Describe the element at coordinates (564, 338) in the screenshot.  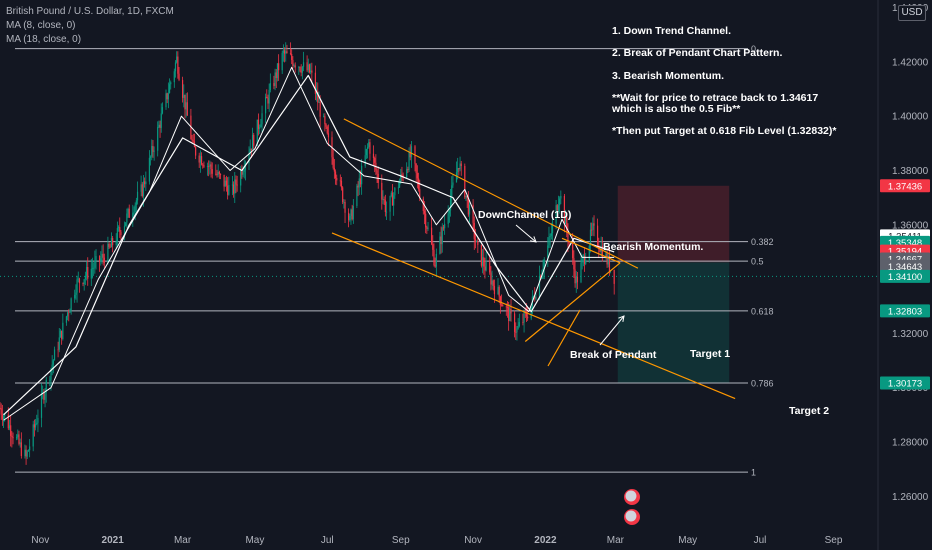
I see `pendant-base-line` at that location.